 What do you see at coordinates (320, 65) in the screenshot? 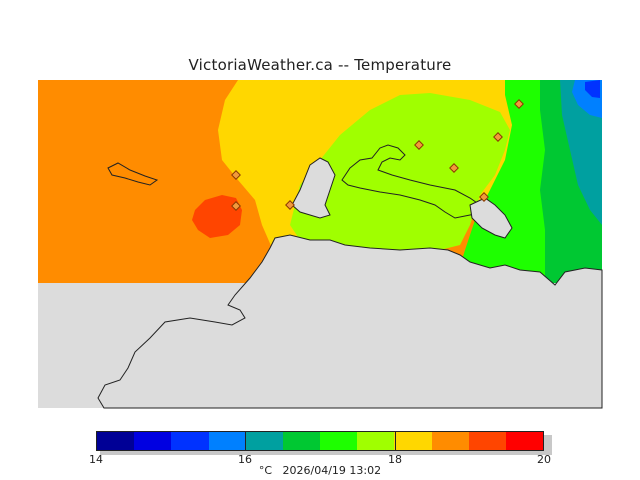
I see `map-title: VictoriaWeather.ca -- Temperature` at bounding box center [320, 65].